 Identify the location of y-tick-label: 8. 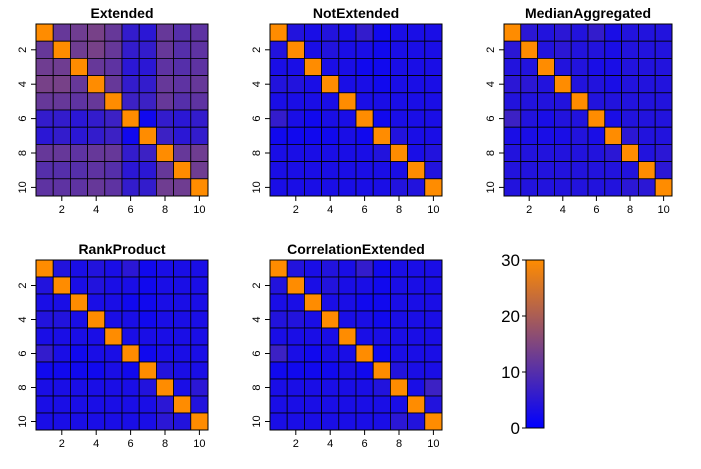
(257, 153).